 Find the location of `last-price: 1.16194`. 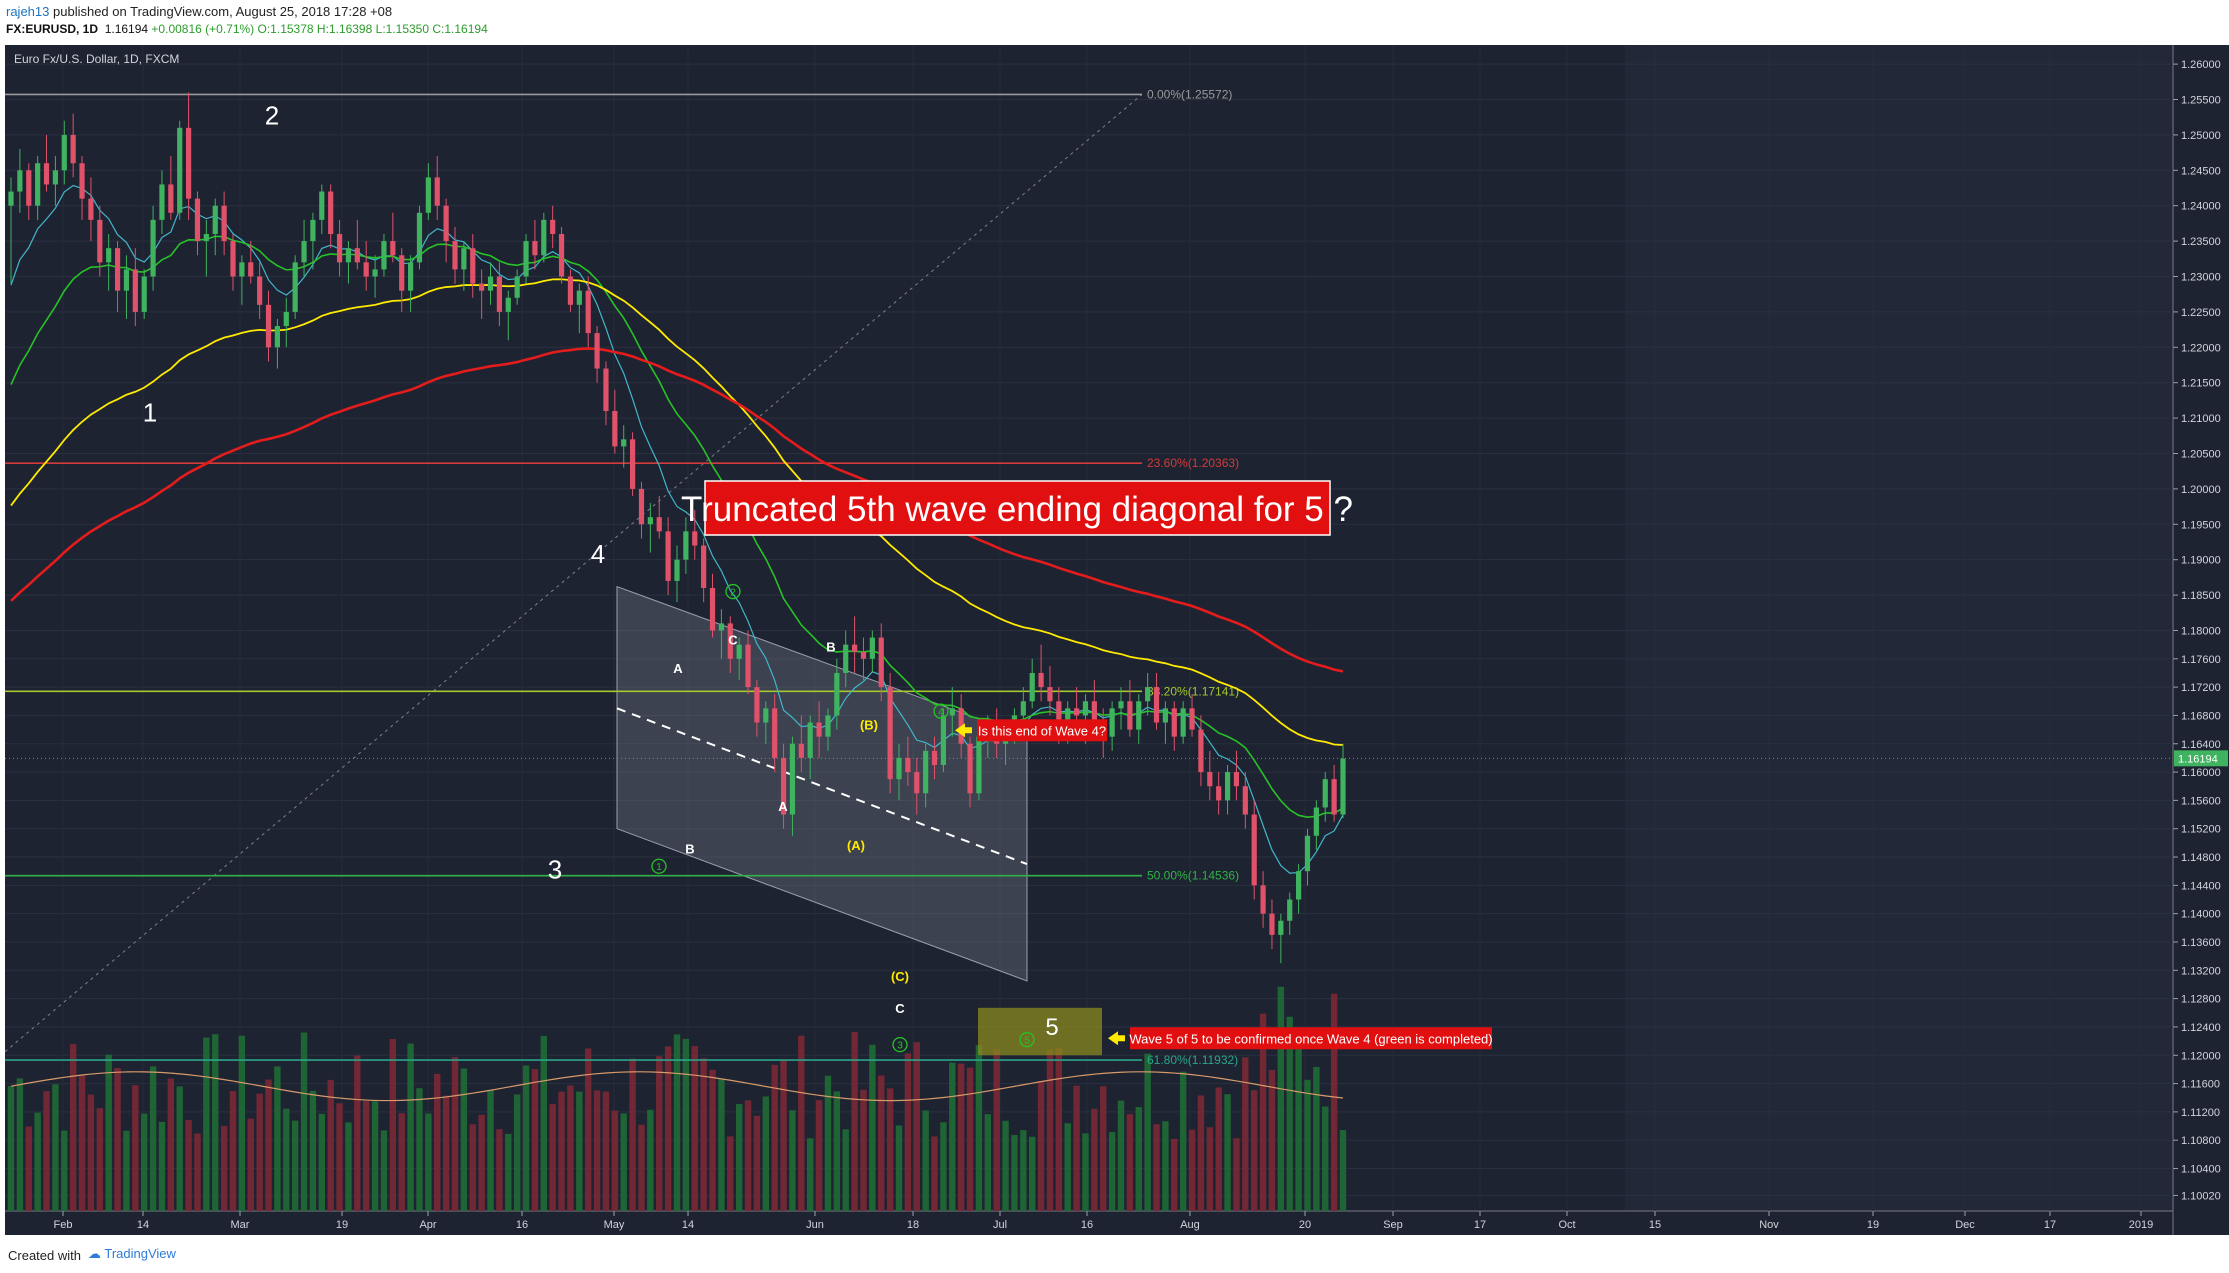

last-price: 1.16194 is located at coordinates (126, 29).